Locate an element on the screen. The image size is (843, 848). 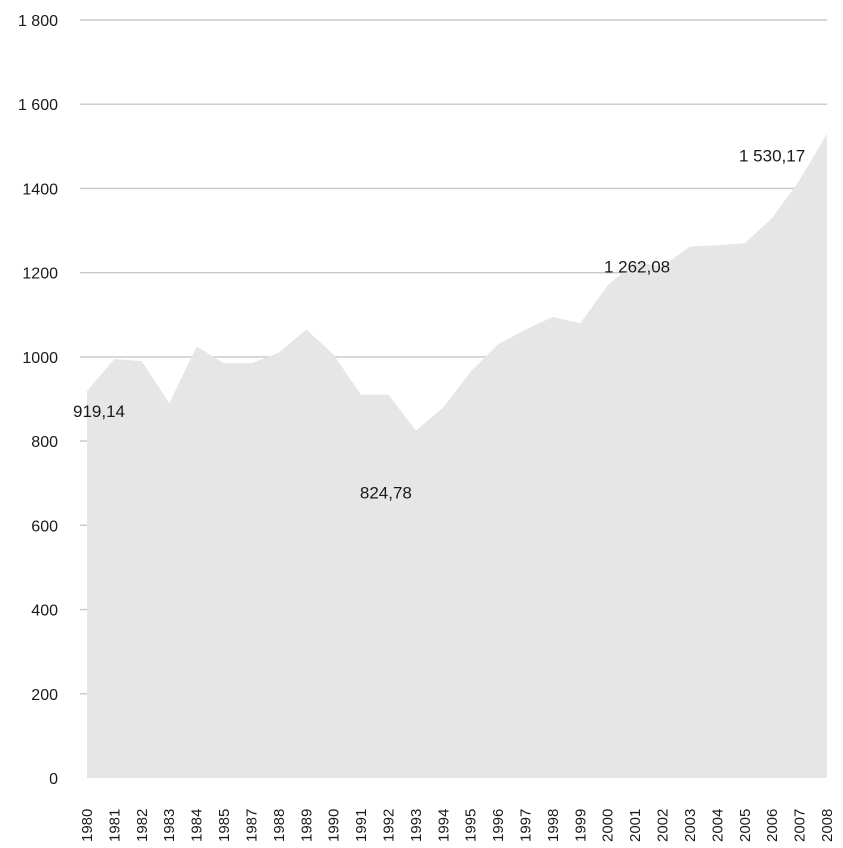
y-tick-label: 1400 is located at coordinates (40, 189).